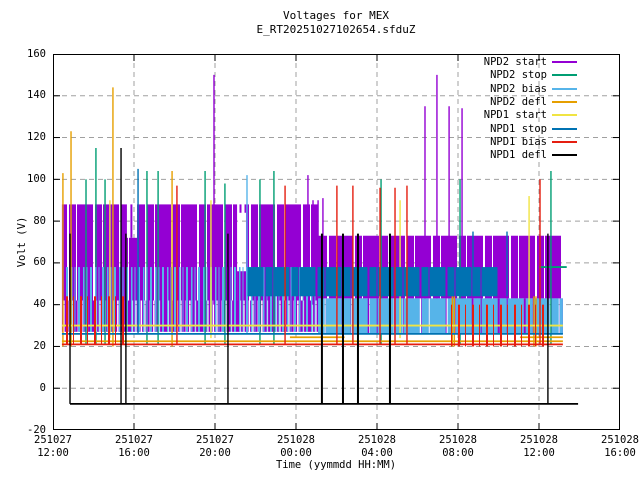  I want to click on legend-label: NPD1 defl, so click(518, 155).